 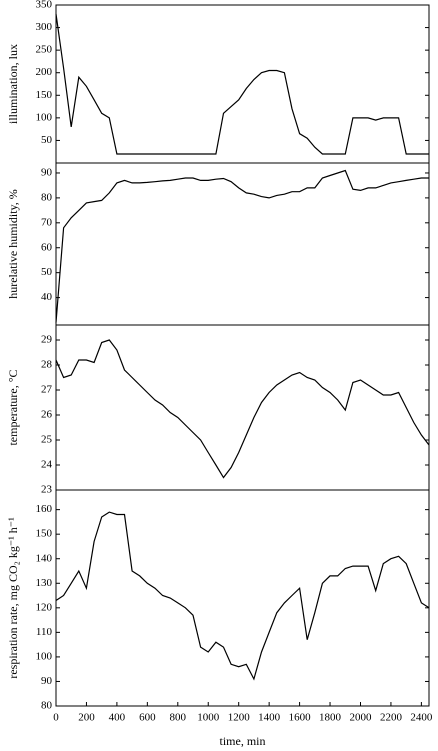 What do you see at coordinates (47, 340) in the screenshot?
I see `y-tick-label: 29` at bounding box center [47, 340].